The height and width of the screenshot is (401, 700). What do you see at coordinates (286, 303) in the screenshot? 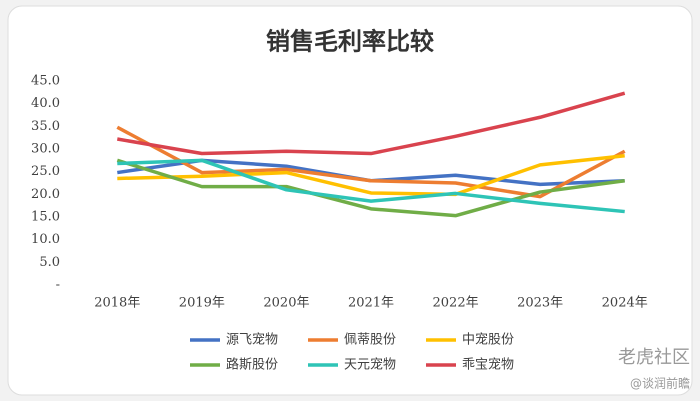
I see `x-tick-label: 2020年` at bounding box center [286, 303].